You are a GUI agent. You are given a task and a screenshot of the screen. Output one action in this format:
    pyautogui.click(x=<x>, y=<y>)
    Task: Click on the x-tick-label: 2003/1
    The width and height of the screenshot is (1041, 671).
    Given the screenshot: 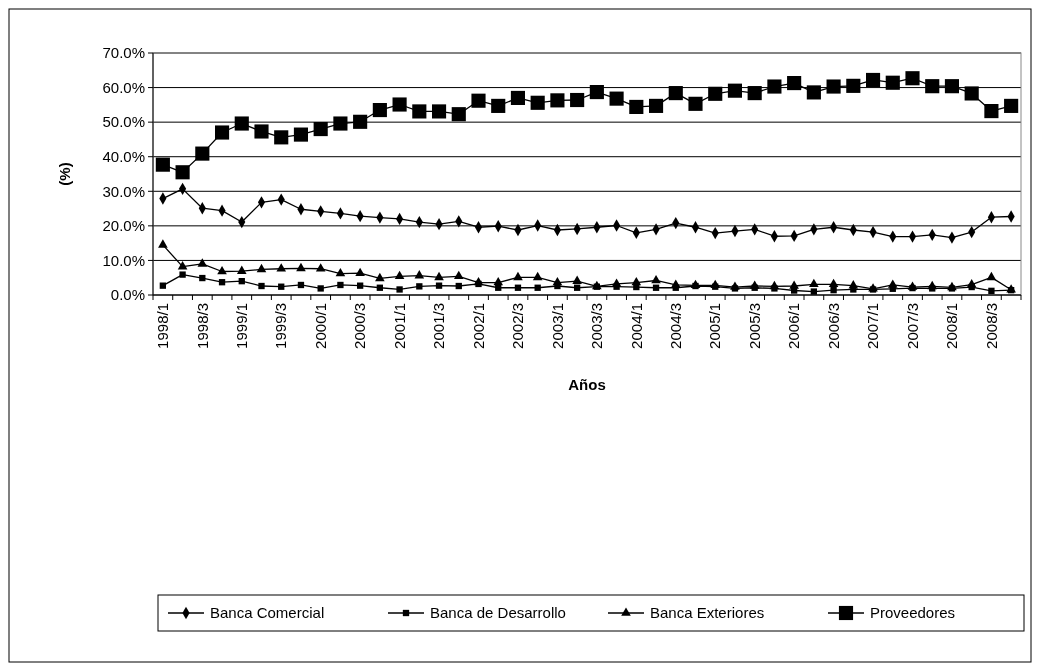 What is the action you would take?
    pyautogui.click(x=557, y=326)
    